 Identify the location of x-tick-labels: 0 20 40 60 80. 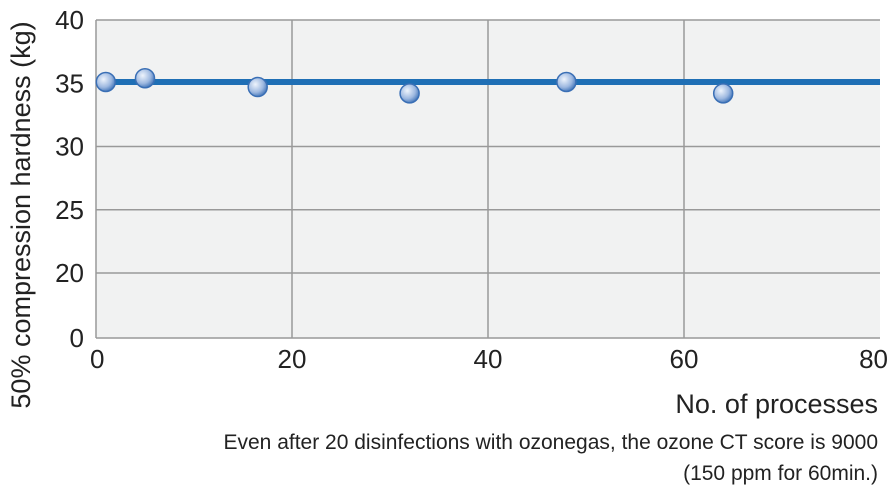
(489, 359).